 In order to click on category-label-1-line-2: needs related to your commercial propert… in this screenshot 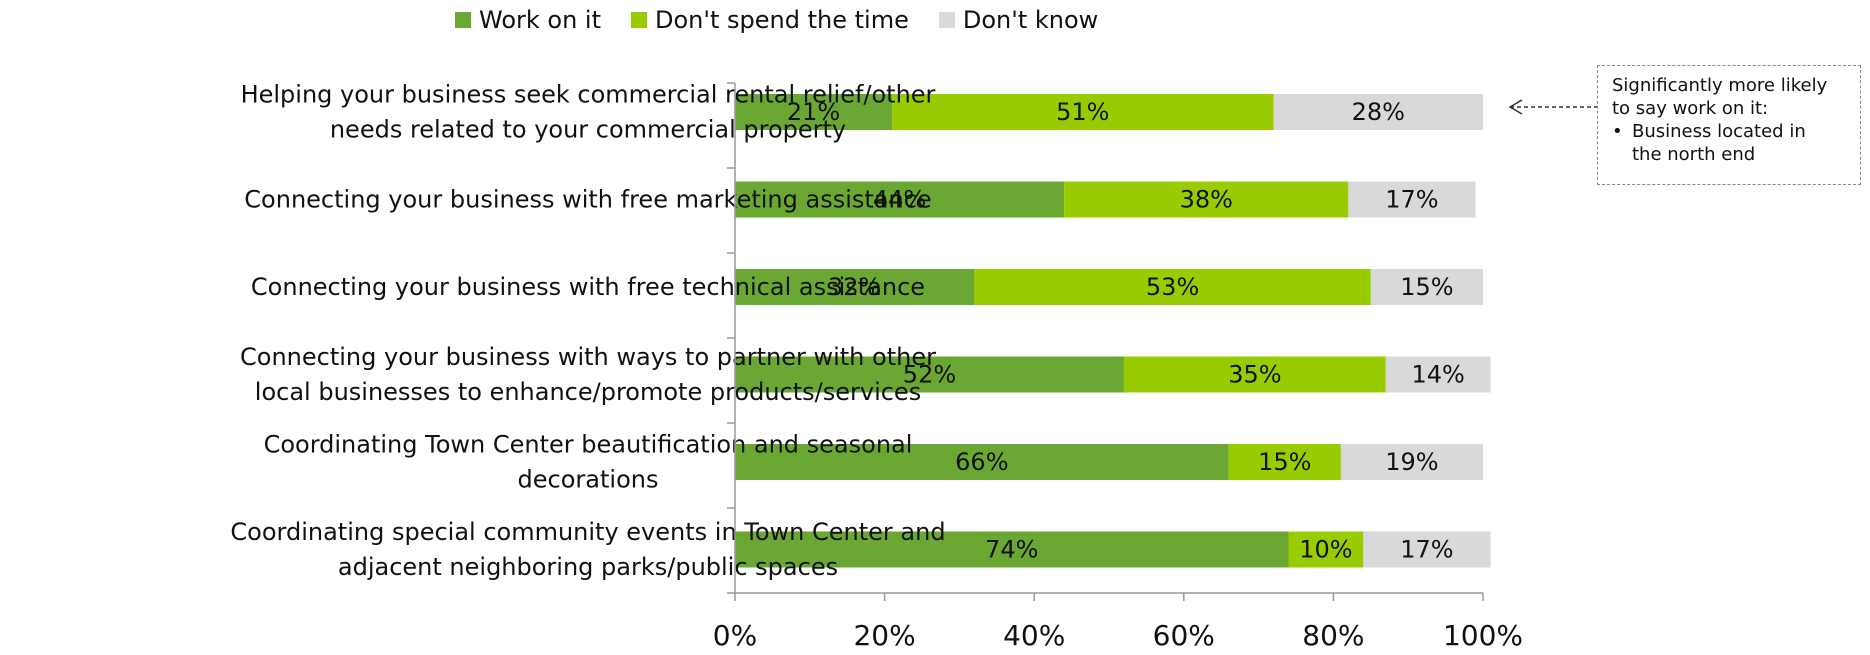, I will do `click(588, 130)`.